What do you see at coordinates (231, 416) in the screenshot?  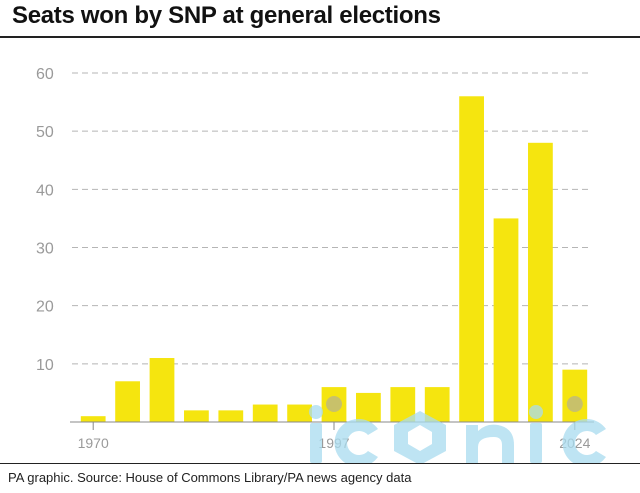 I see `bar-1983` at bounding box center [231, 416].